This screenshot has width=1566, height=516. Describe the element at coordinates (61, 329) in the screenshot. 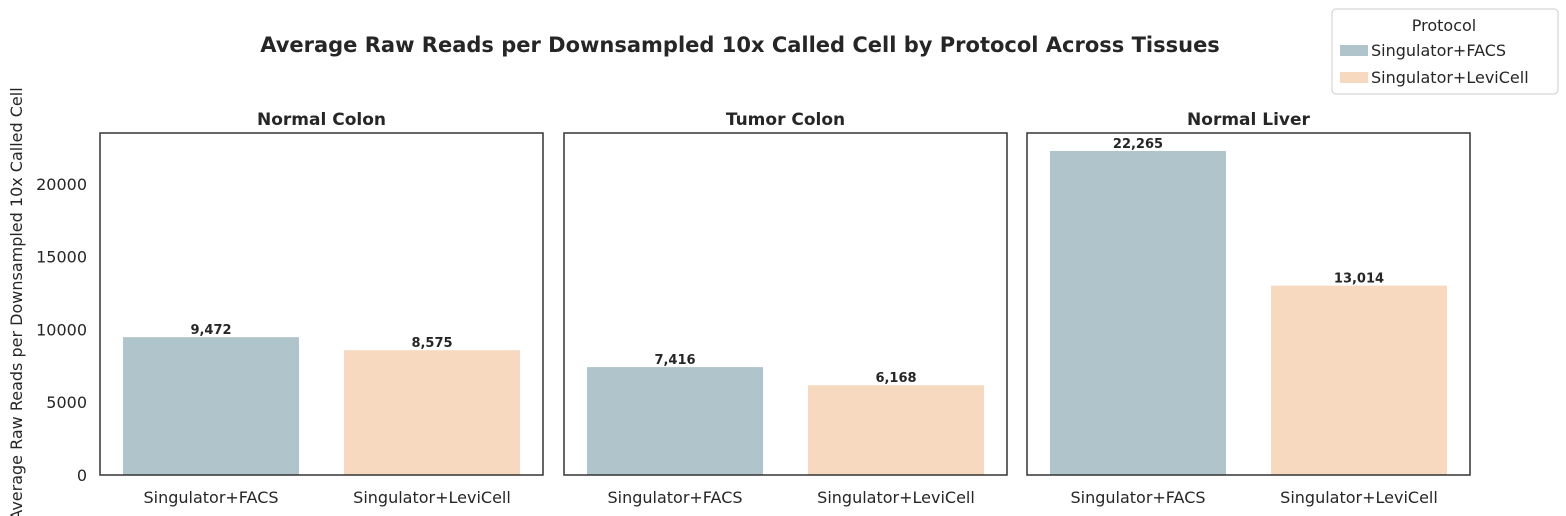

I see `y-tick-label: 10000` at that location.